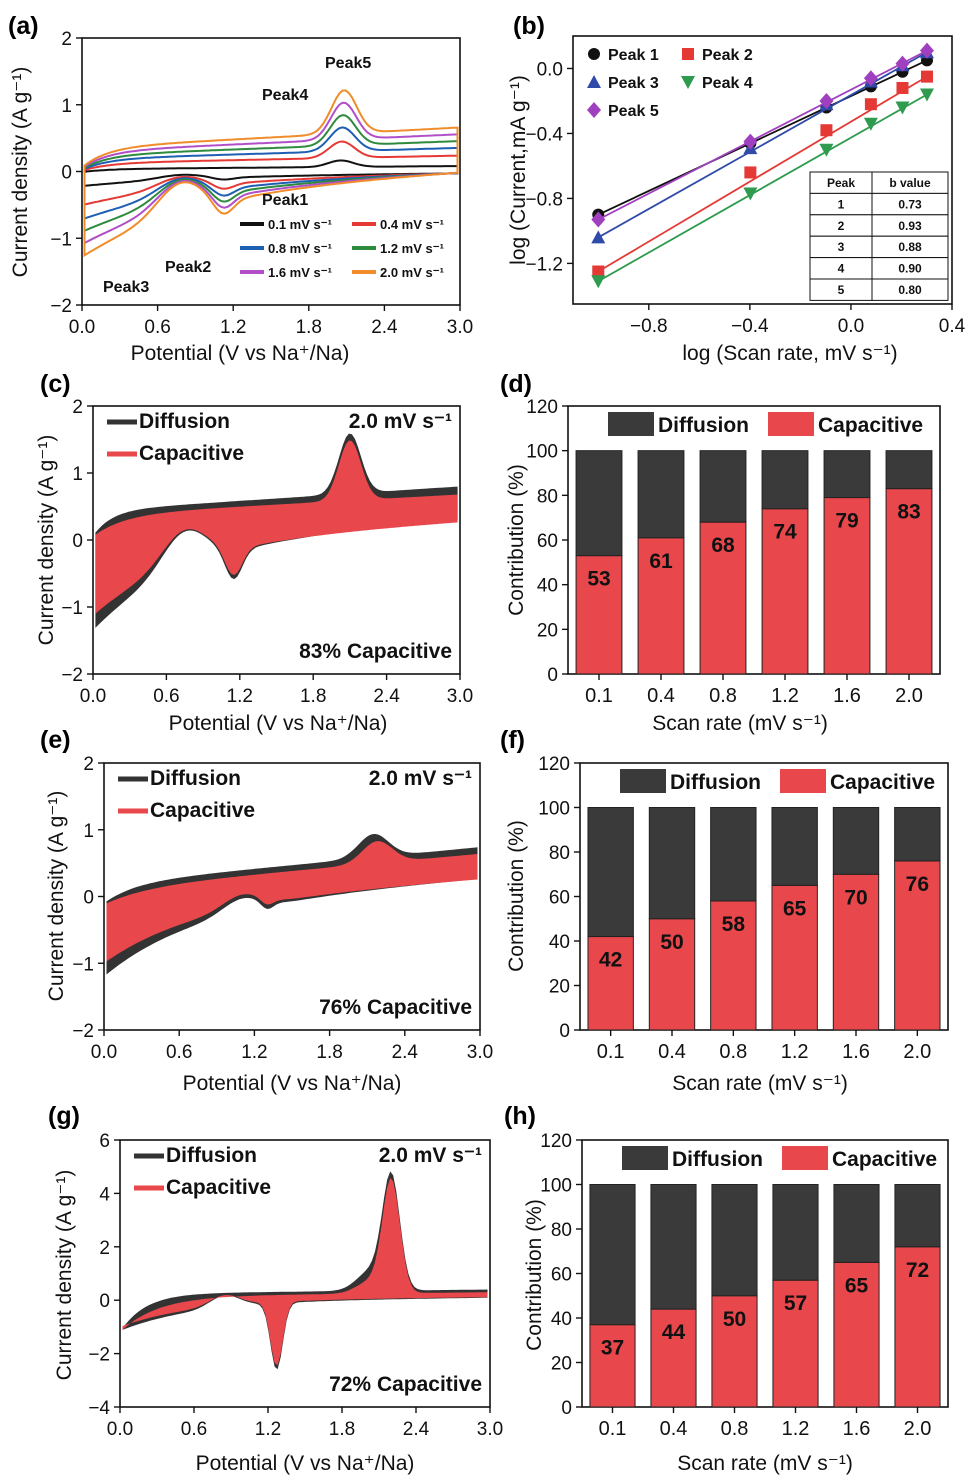 The width and height of the screenshot is (968, 1480). Describe the element at coordinates (841, 204) in the screenshot. I see `table-cell-text: 1` at that location.